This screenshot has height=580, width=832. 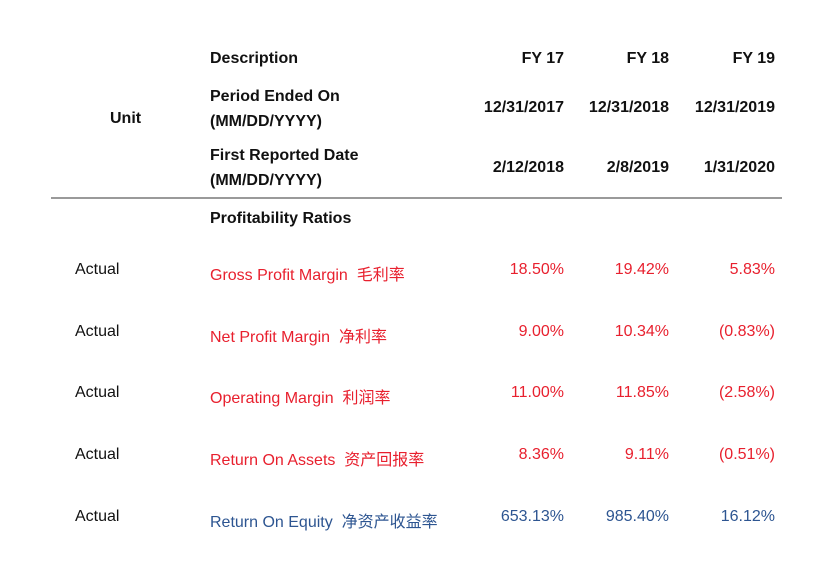 What do you see at coordinates (641, 269) in the screenshot?
I see `row-value-fy18: 19.42%` at bounding box center [641, 269].